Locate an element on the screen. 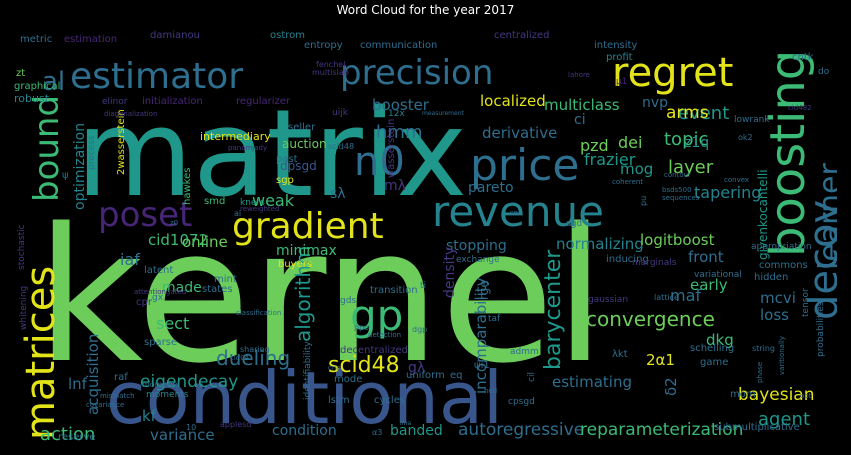 The height and width of the screenshot is (455, 851). word-cloud-word: stopping is located at coordinates (476, 246).